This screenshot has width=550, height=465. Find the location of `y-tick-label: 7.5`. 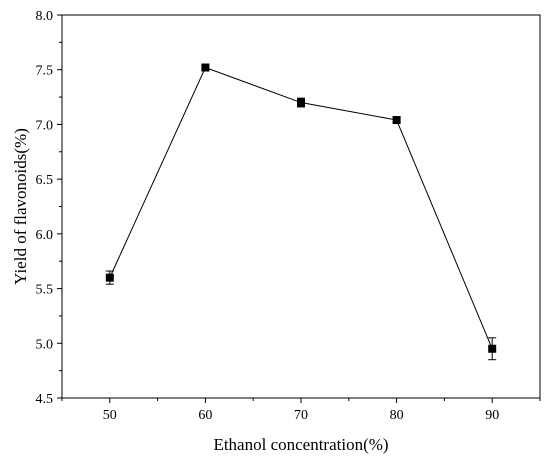

y-tick-label: 7.5 is located at coordinates (45, 71).